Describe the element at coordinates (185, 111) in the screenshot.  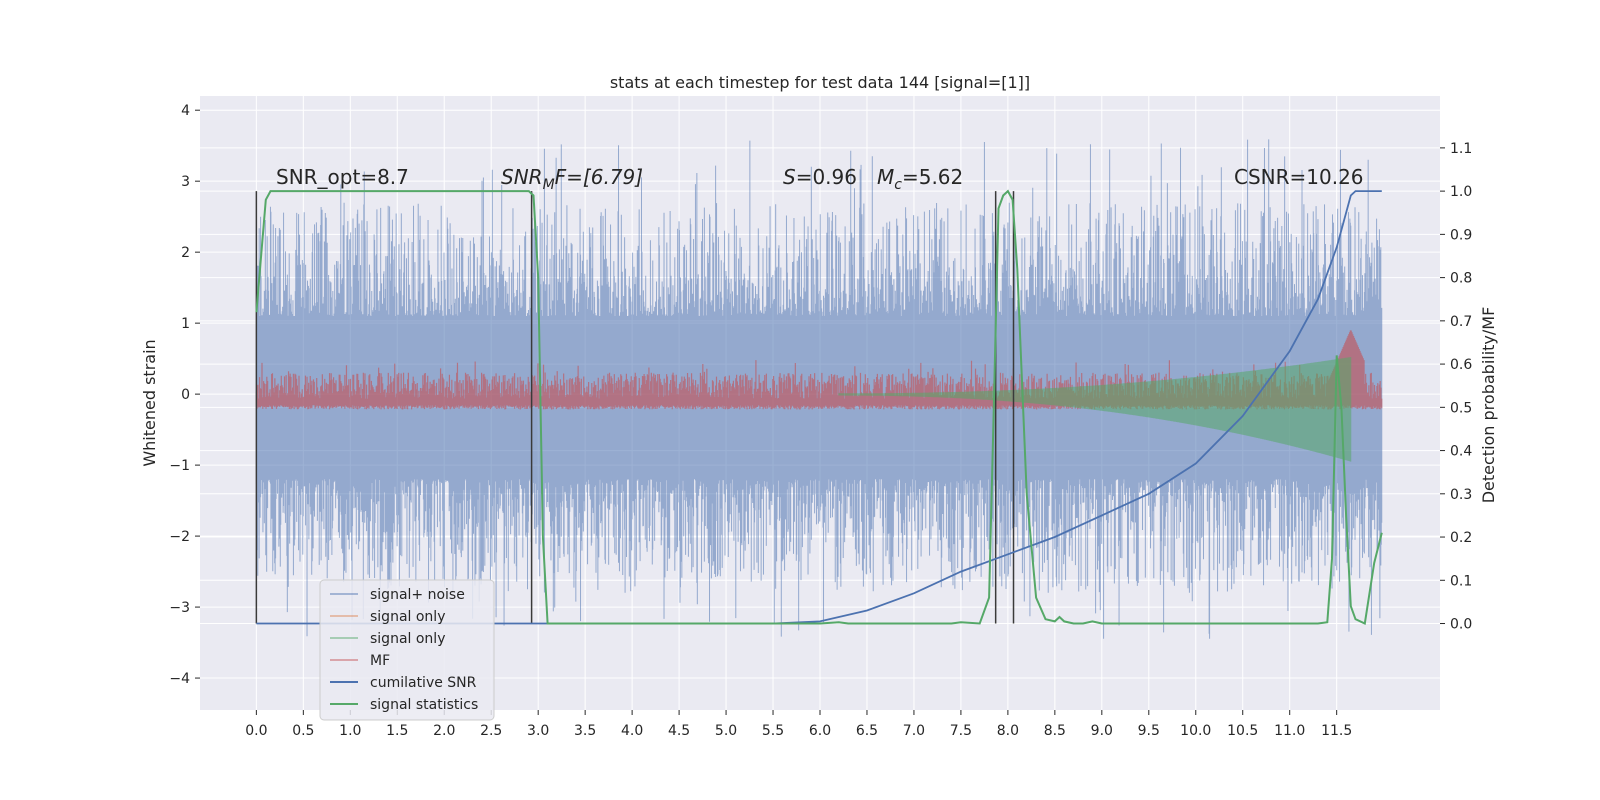
I see `y-tick-label: 4` at that location.